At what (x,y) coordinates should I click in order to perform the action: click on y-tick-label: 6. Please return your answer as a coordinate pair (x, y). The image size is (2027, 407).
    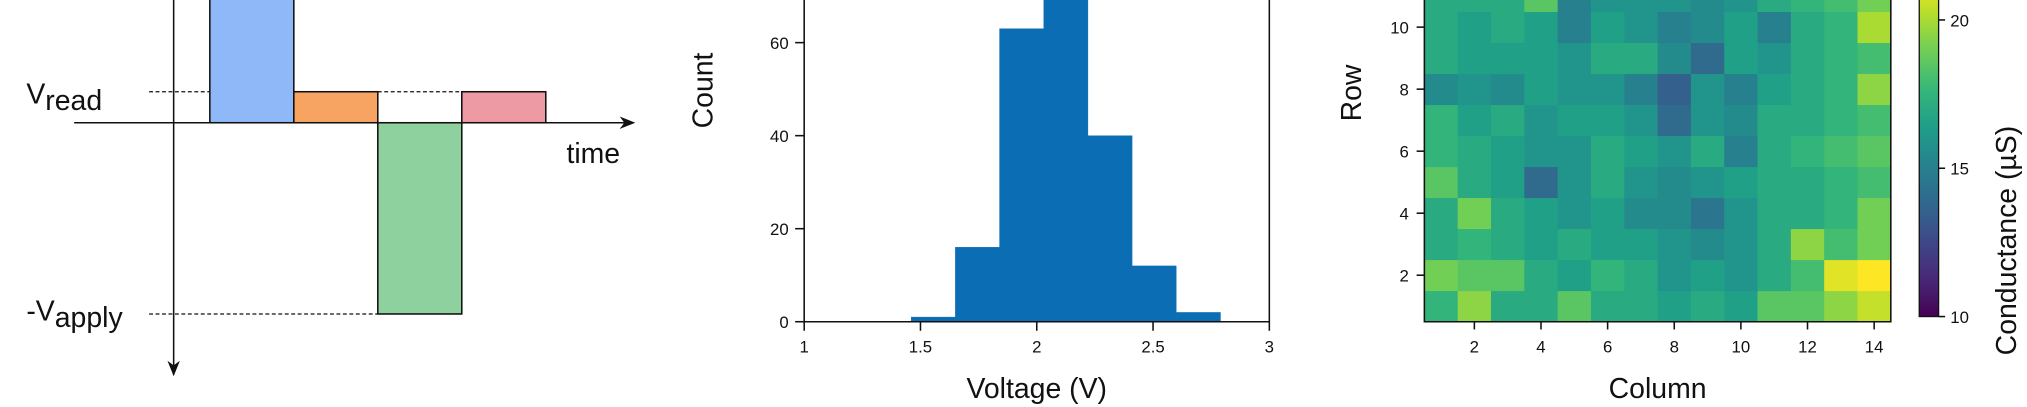
    Looking at the image, I should click on (1404, 152).